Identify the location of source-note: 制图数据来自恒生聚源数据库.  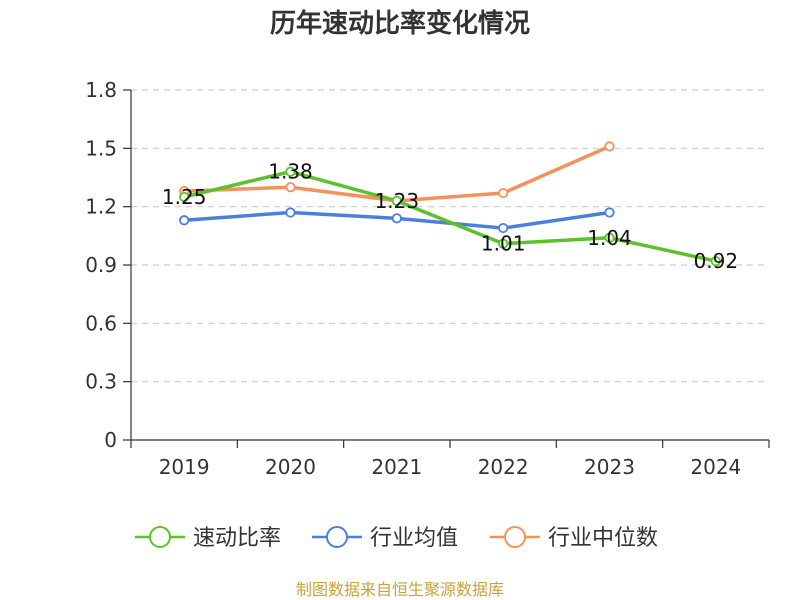
(400, 589).